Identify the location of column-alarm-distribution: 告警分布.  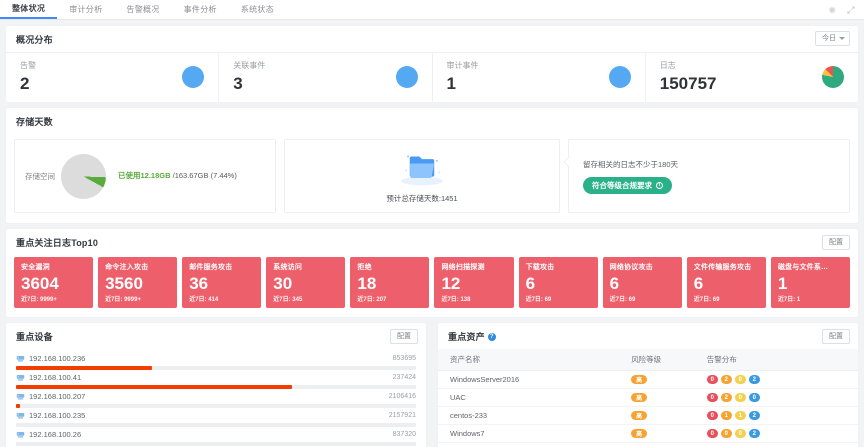
(782, 360).